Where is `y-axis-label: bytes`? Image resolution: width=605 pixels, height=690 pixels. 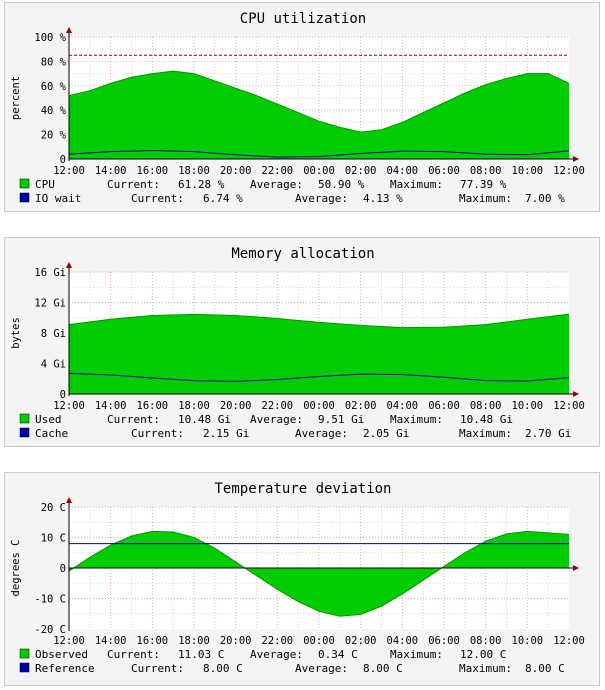
y-axis-label: bytes is located at coordinates (16, 333).